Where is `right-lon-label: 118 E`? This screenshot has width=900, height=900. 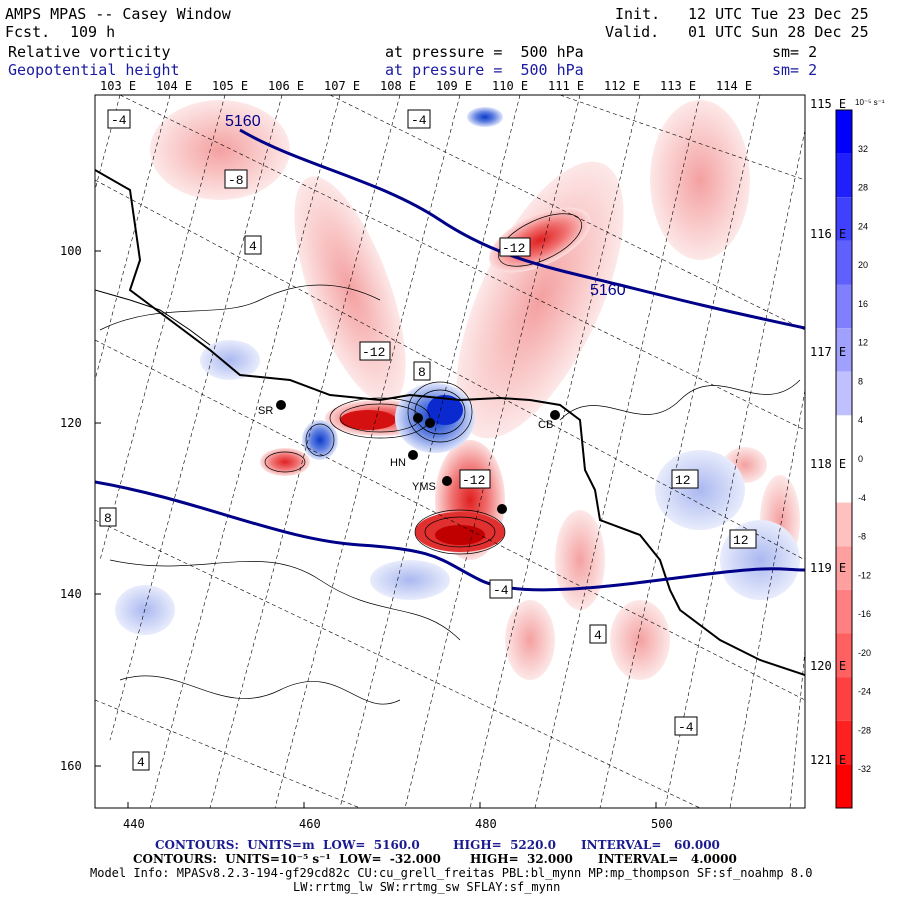
right-lon-label: 118 E is located at coordinates (828, 464).